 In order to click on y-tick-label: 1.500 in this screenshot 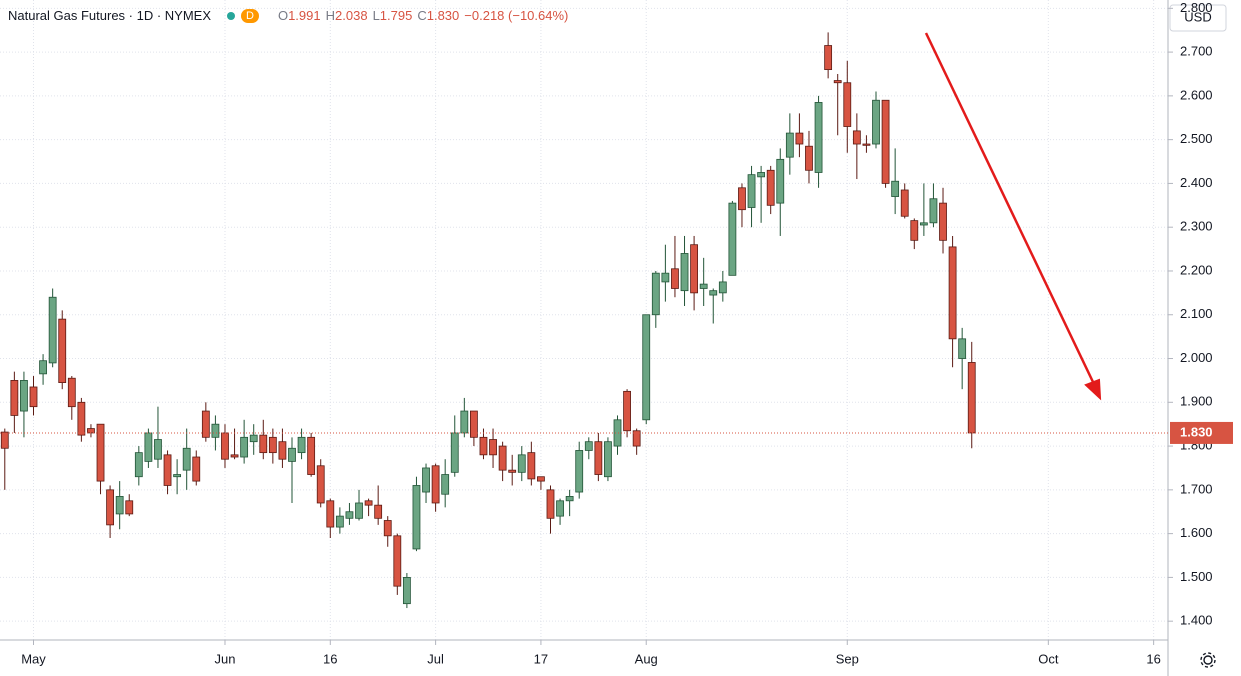, I will do `click(1196, 576)`.